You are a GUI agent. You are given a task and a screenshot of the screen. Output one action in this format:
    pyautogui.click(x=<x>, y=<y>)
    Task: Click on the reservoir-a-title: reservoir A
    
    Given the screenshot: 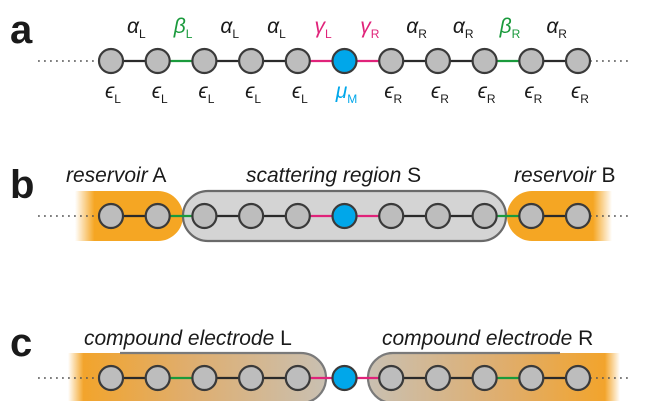 What is the action you would take?
    pyautogui.click(x=116, y=175)
    